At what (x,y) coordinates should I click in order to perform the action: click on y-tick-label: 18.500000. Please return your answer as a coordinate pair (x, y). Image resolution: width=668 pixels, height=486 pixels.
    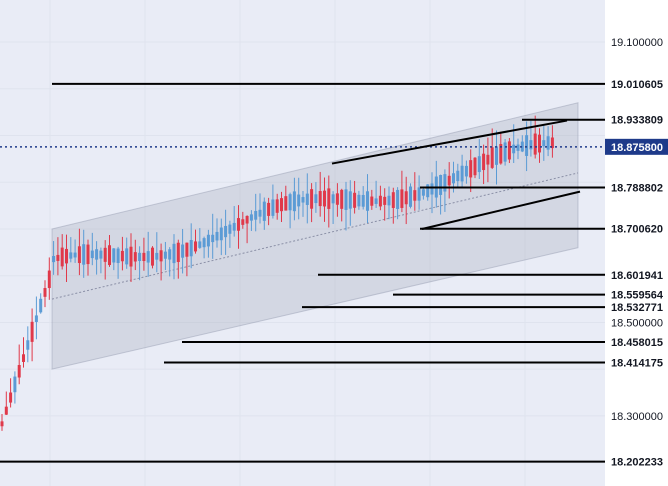
    Looking at the image, I should click on (637, 323).